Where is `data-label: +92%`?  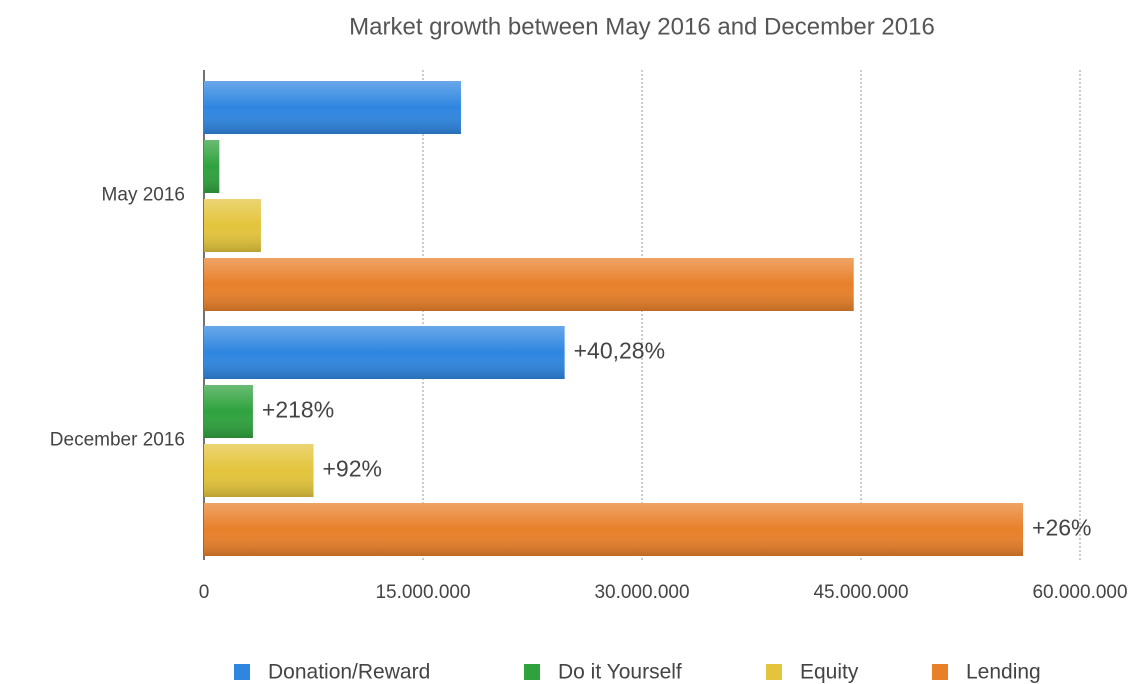 data-label: +92% is located at coordinates (352, 469).